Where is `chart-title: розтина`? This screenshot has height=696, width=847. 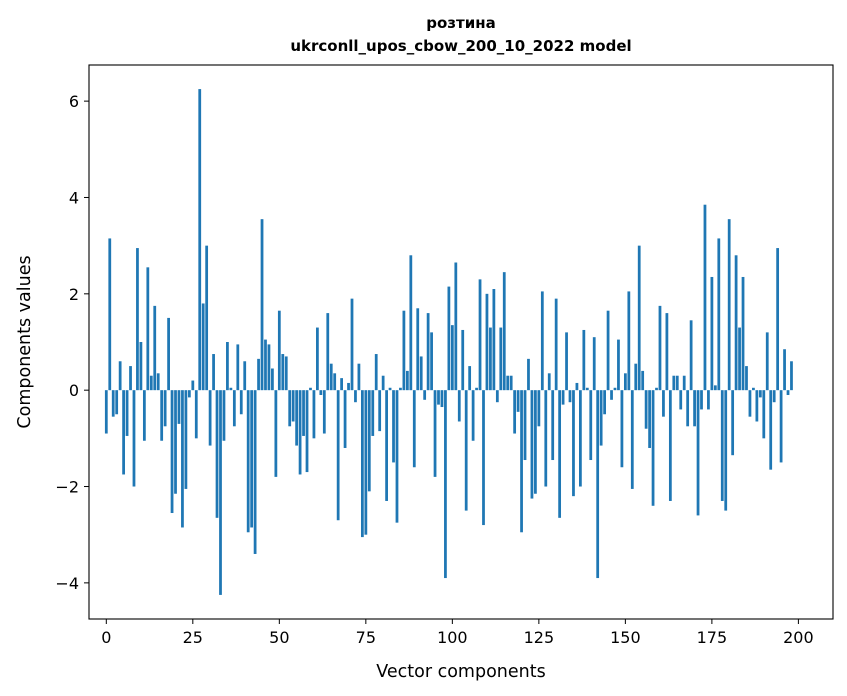 chart-title: розтина is located at coordinates (460, 23).